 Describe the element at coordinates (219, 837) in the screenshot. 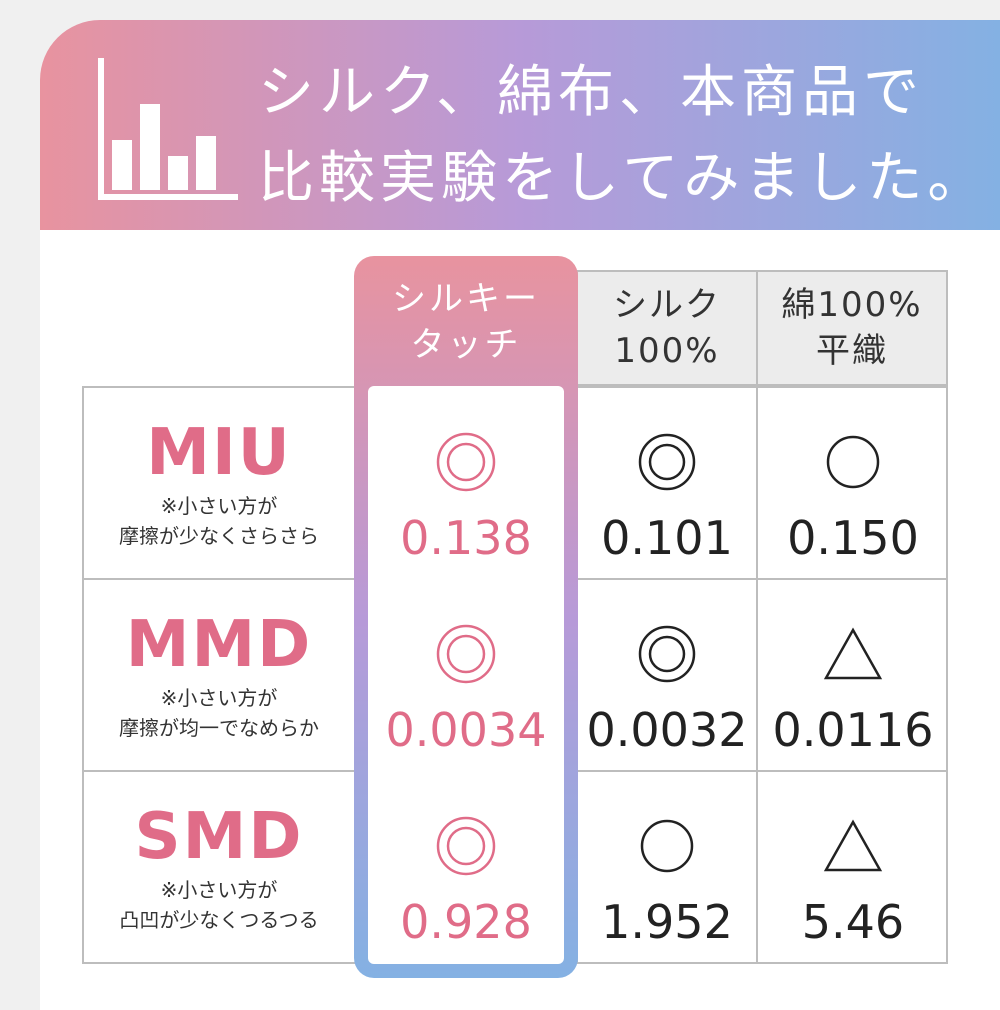

I see `metric-name: SMD` at that location.